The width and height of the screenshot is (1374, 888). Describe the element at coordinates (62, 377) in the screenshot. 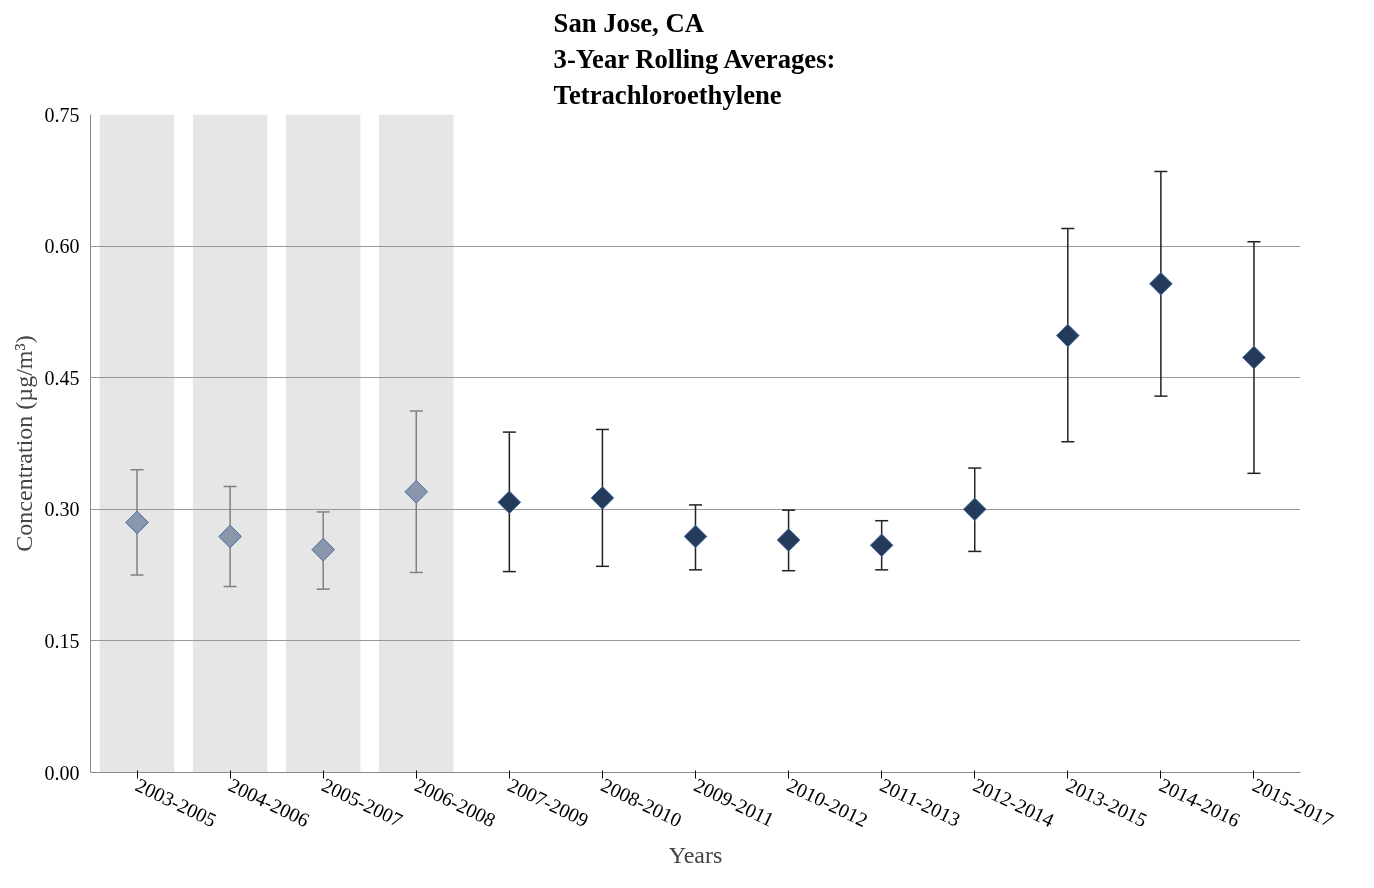

I see `y-tick-label: 0.45` at that location.